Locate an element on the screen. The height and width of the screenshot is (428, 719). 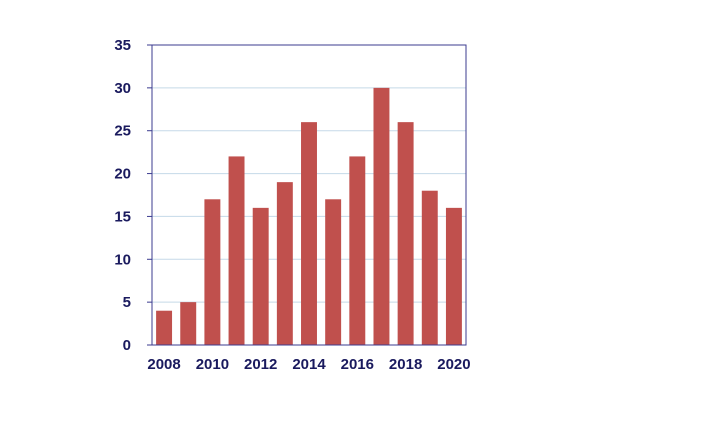
x-tick-label: 2018 is located at coordinates (405, 364).